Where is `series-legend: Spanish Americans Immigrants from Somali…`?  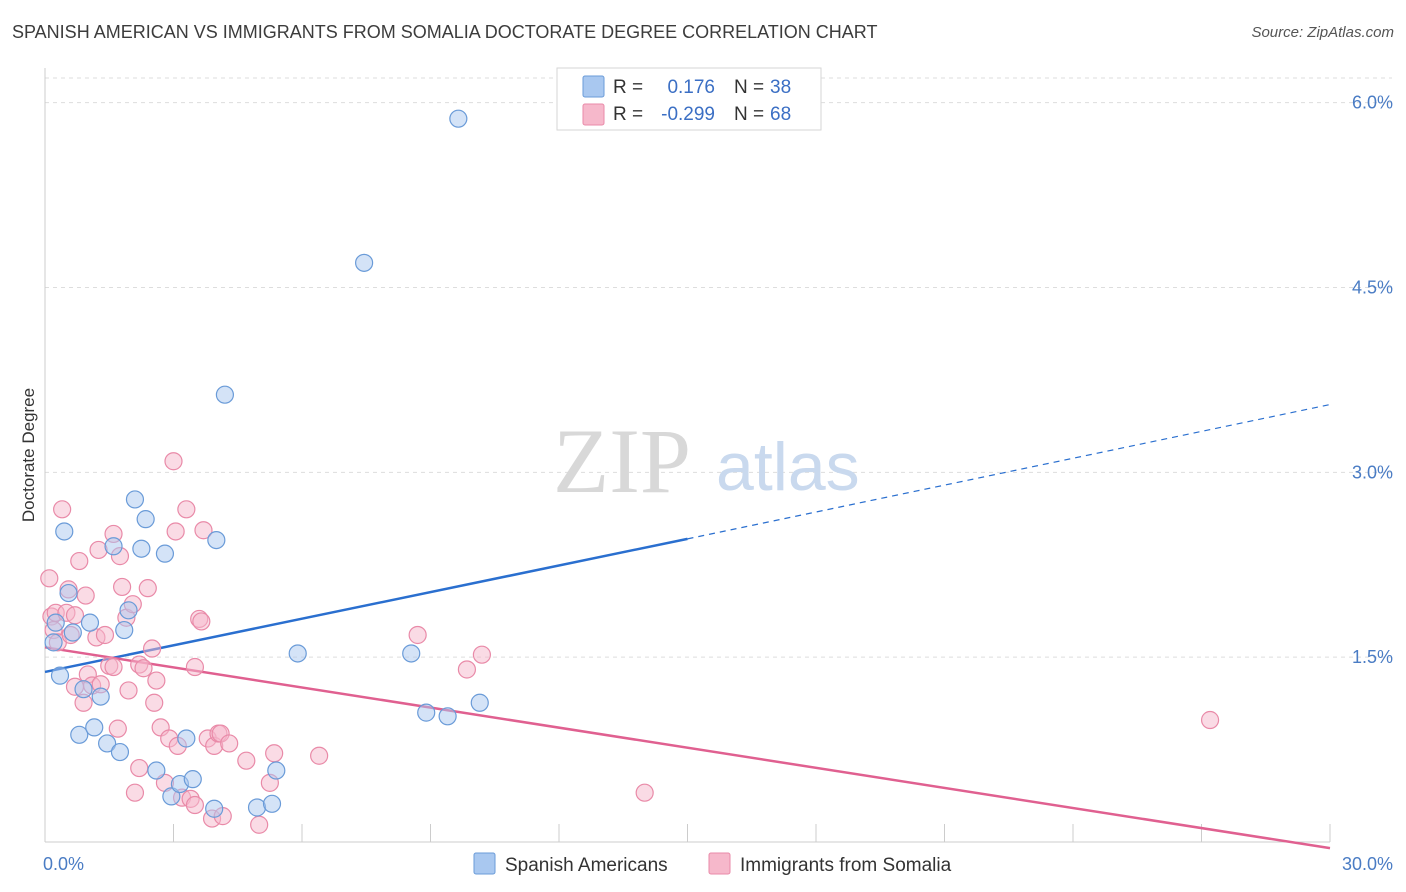 series-legend: Spanish Americans Immigrants from Somali… is located at coordinates (712, 864).